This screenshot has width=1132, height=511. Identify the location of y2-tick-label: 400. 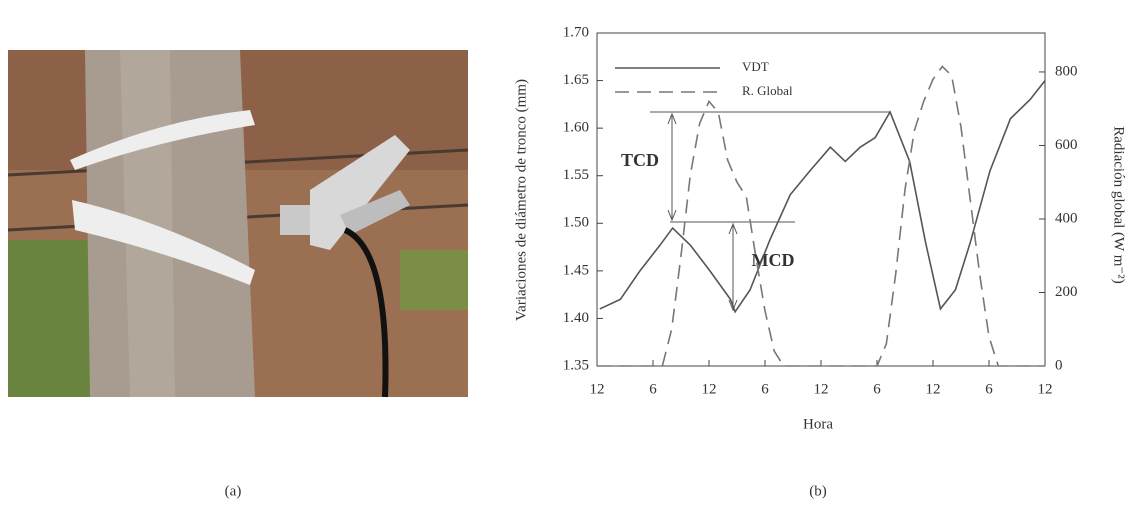
(1066, 218).